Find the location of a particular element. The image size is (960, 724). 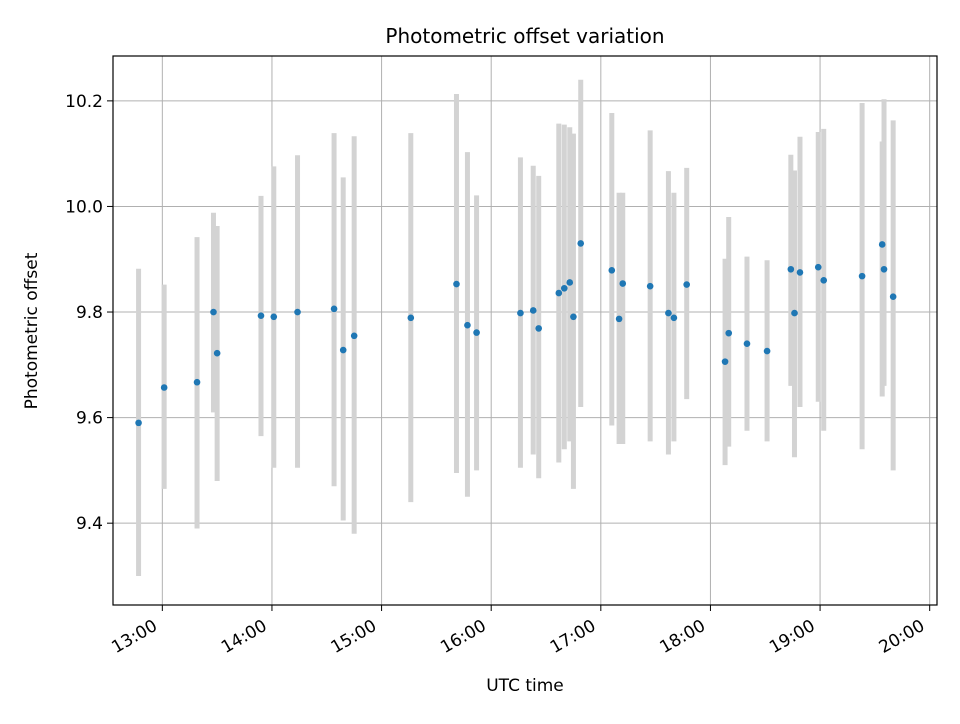

chart-title: Photometric offset variation is located at coordinates (524, 36).